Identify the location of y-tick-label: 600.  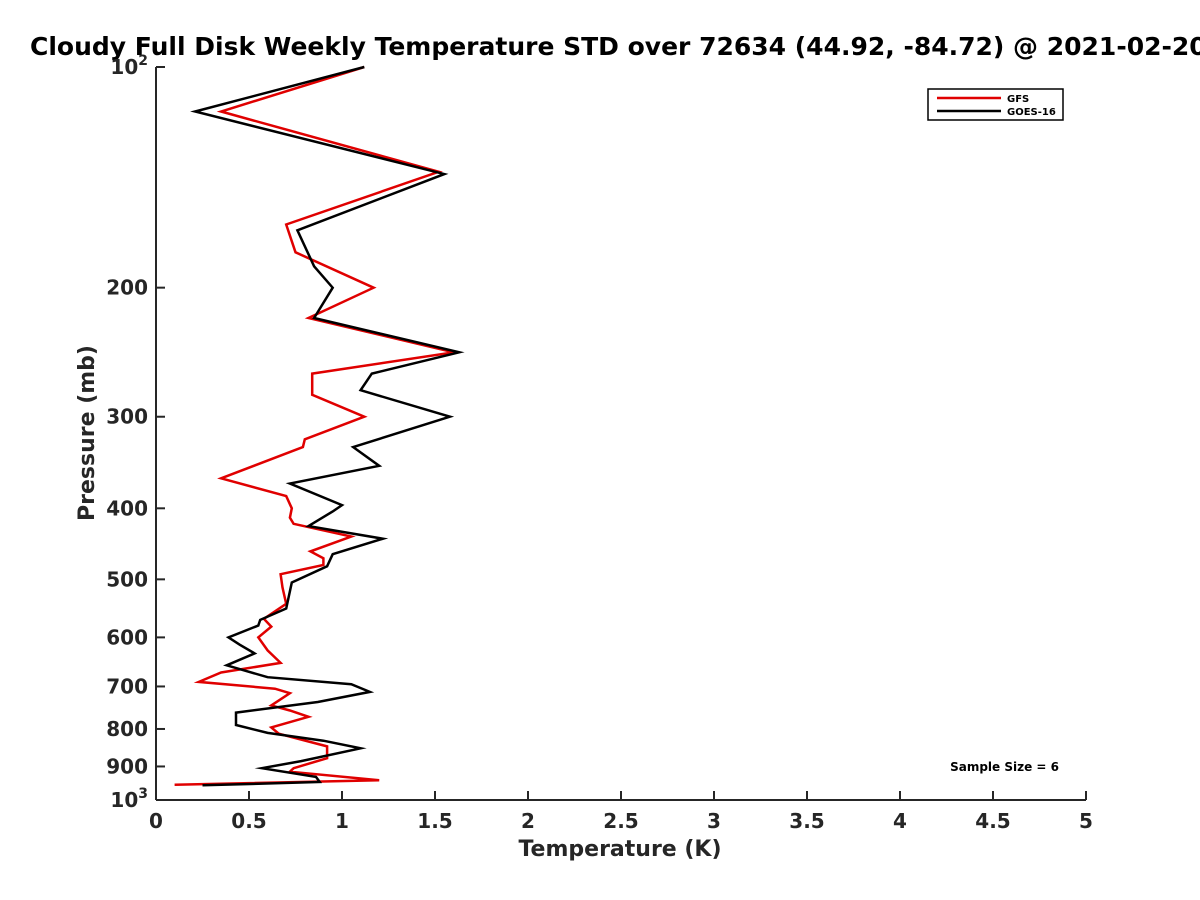
(127, 637).